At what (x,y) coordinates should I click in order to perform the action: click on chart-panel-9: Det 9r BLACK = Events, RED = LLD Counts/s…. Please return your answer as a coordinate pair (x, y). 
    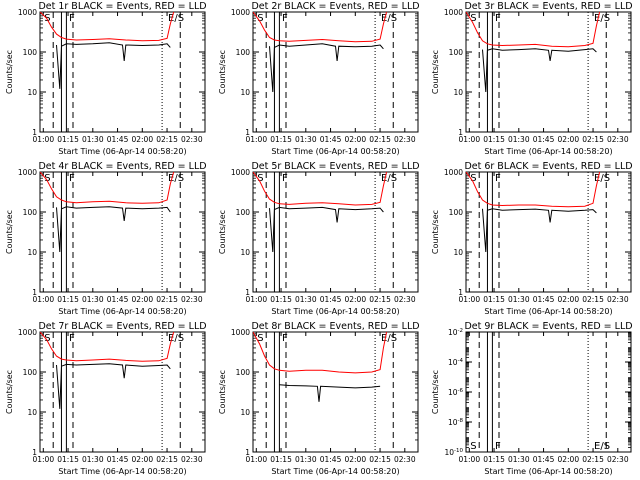
    Looking at the image, I should click on (532, 398).